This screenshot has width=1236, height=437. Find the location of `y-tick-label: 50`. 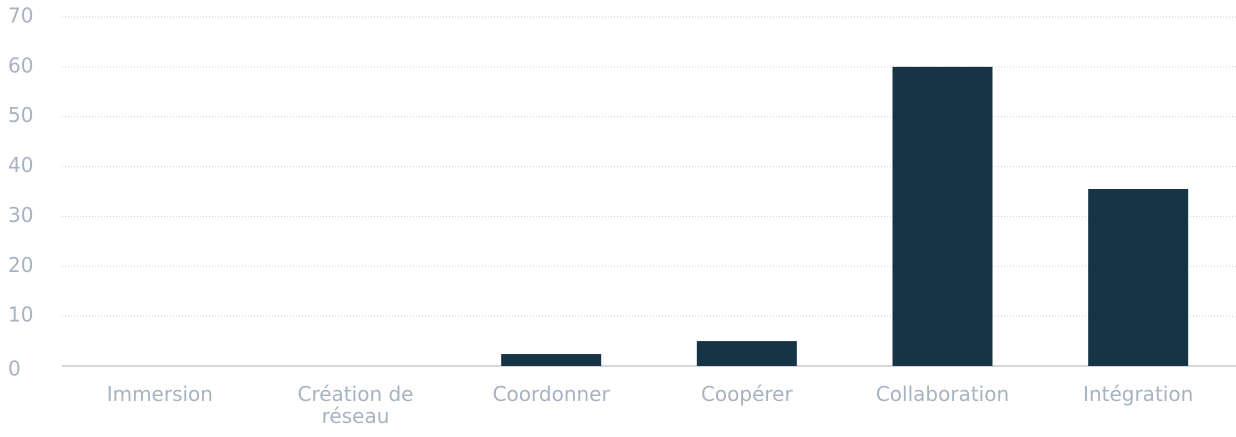

y-tick-label: 50 is located at coordinates (20, 115).